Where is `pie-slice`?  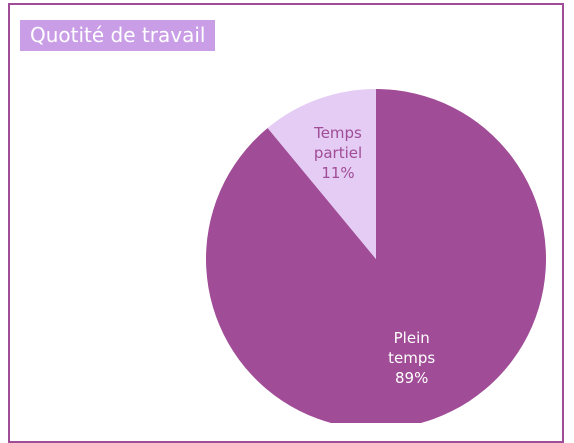
pie-slice is located at coordinates (321, 174).